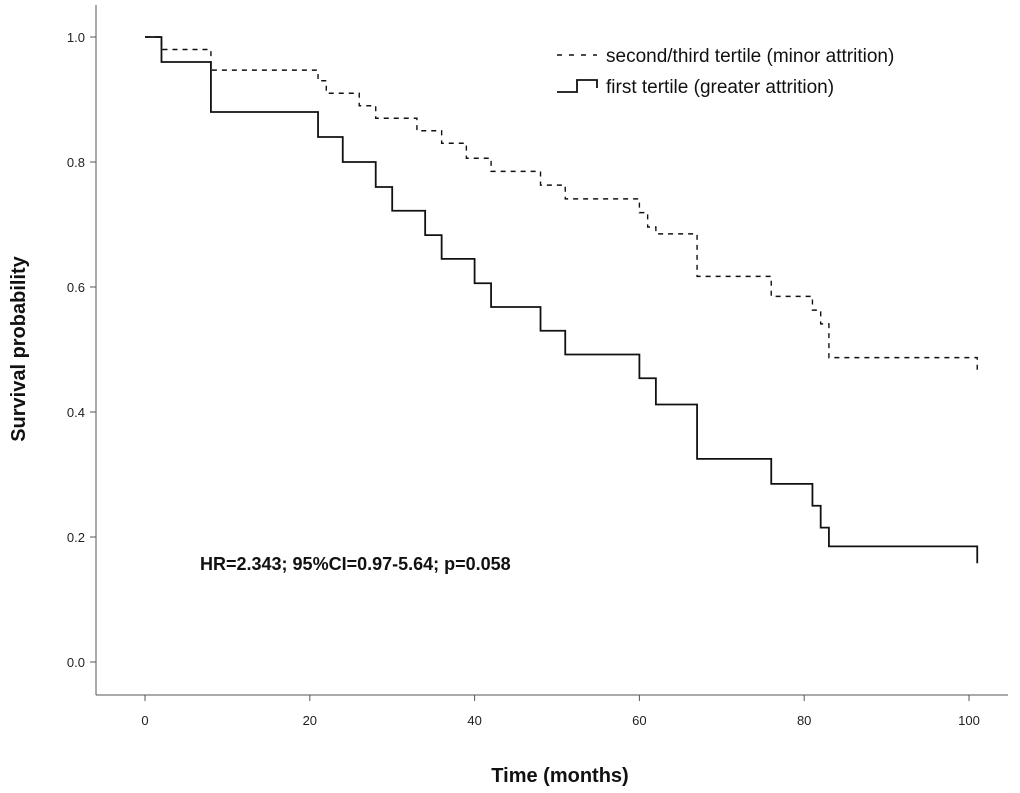  I want to click on y-tick-label: 0.4, so click(76, 412).